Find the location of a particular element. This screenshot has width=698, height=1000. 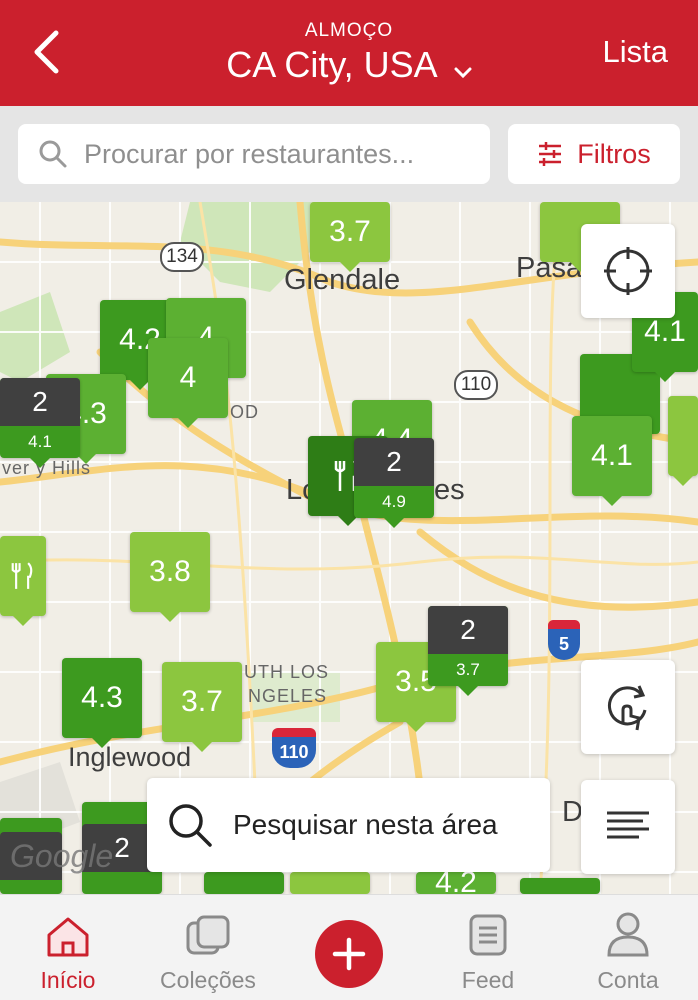

restaurant-pin: 4 is located at coordinates (188, 383).